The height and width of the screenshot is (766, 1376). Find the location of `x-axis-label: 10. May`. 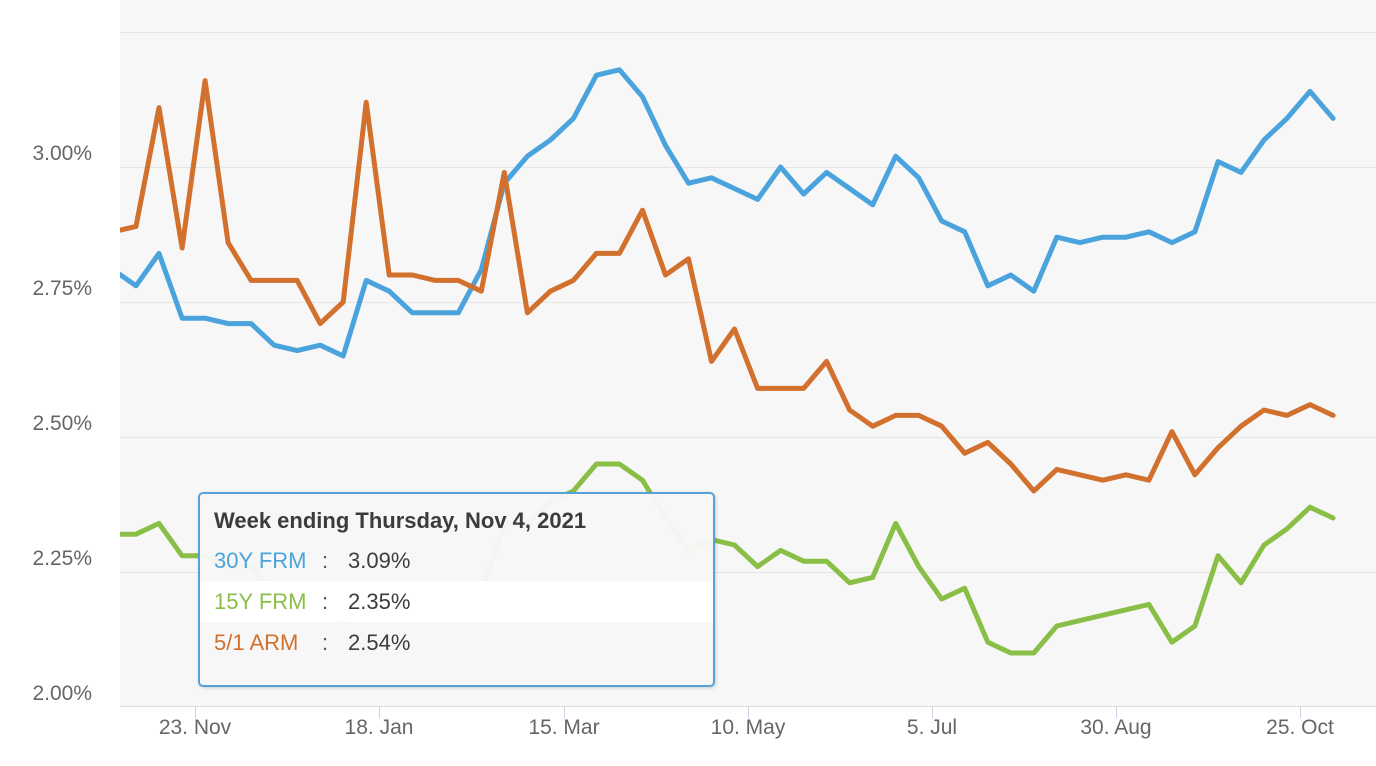

x-axis-label: 10. May is located at coordinates (748, 727).